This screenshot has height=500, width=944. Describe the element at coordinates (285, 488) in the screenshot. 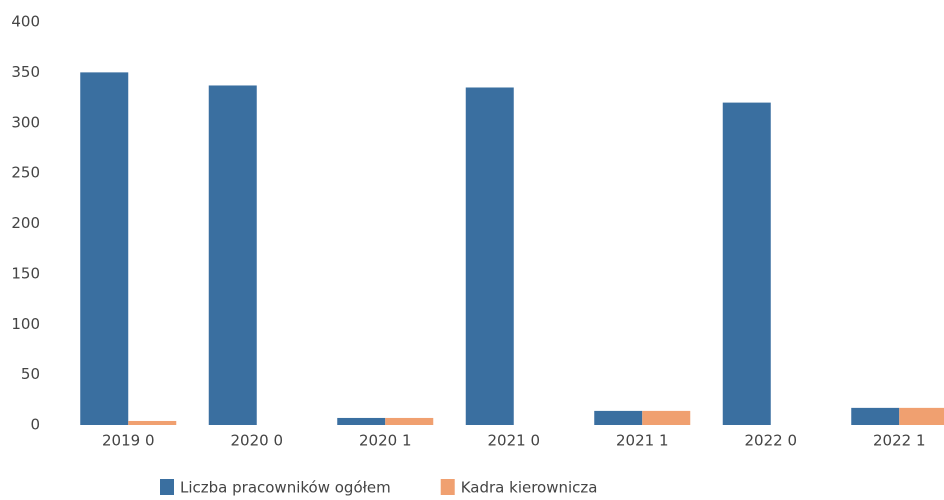

I see `legend-label: Liczba pracowników ogółem` at that location.